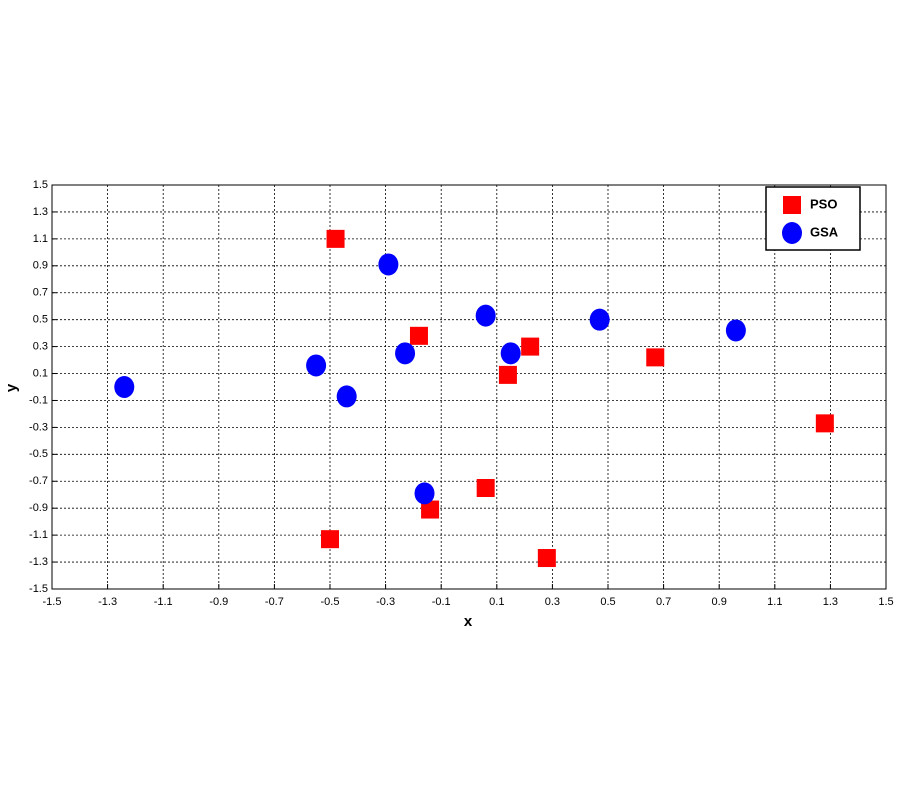  I want to click on y-axis-label: y, so click(11, 387).